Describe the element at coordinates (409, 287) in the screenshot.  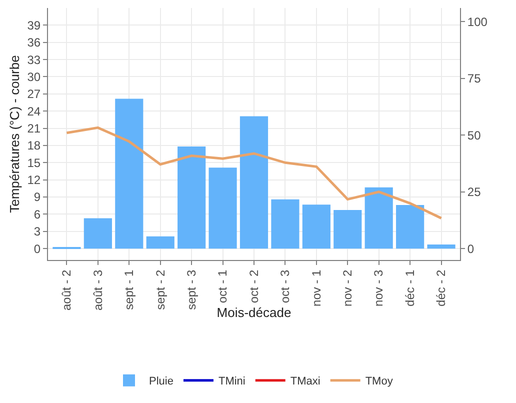
I see `x-tick-label: déc - 1` at that location.